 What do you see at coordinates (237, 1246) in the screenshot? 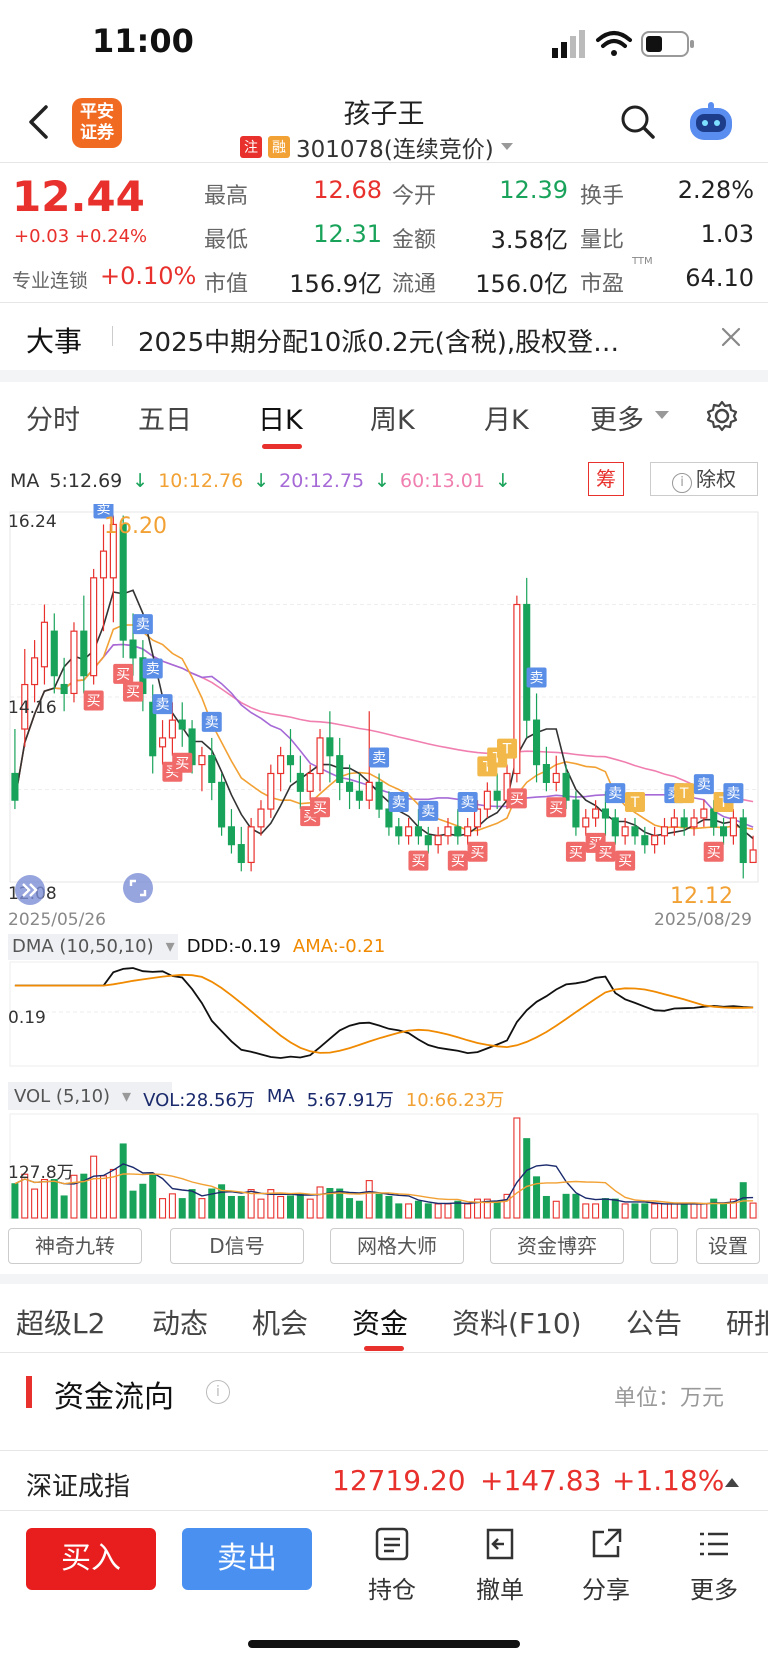
I see `tool-d-signal: D信号` at bounding box center [237, 1246].